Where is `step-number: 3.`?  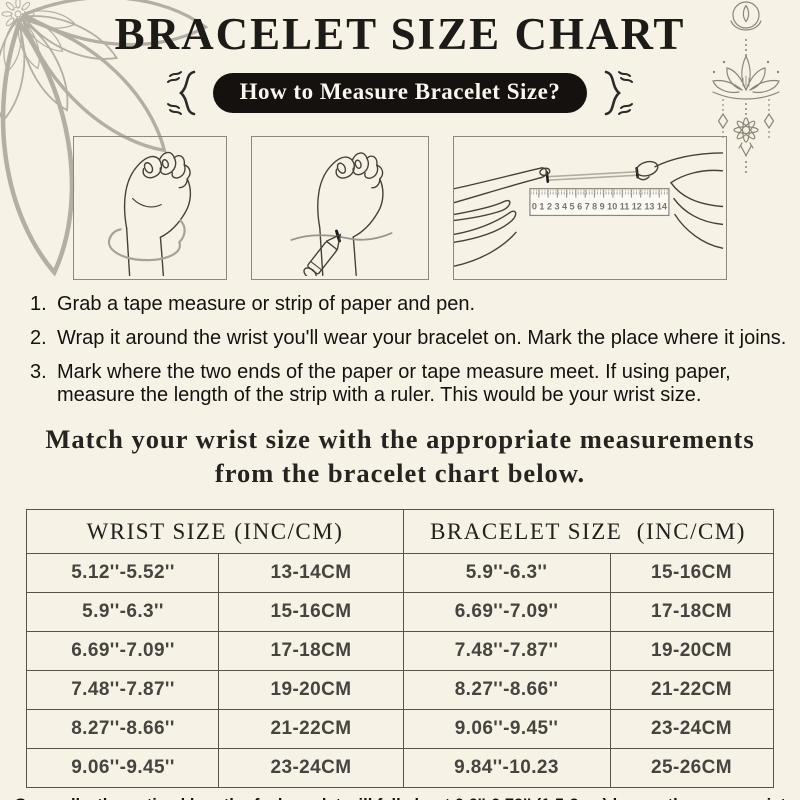 step-number: 3. is located at coordinates (38, 372).